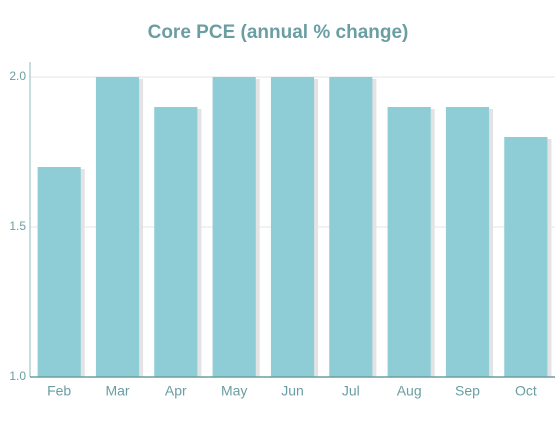  Describe the element at coordinates (292, 391) in the screenshot. I see `x-tick-label: Jun` at that location.